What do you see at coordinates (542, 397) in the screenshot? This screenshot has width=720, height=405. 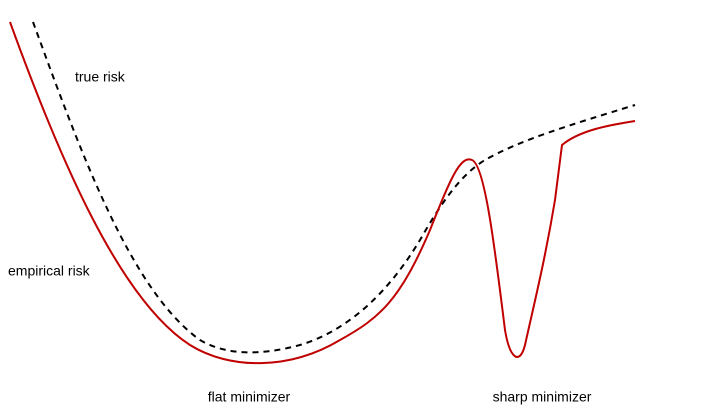 I see `sharp-minimizer-label: sharp minimizer` at bounding box center [542, 397].